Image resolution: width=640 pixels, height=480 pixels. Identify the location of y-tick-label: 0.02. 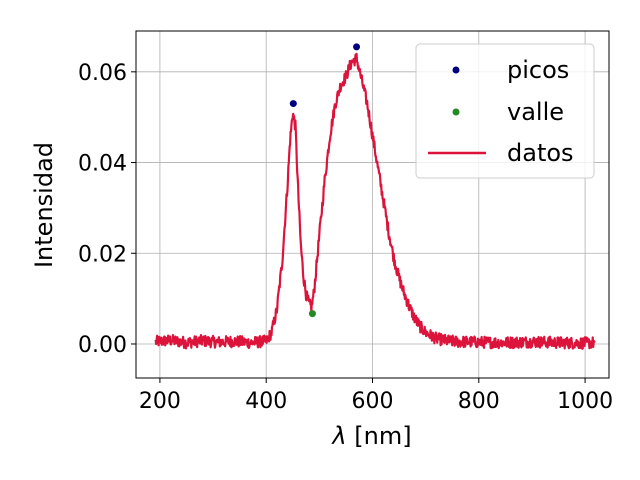
(102, 254).